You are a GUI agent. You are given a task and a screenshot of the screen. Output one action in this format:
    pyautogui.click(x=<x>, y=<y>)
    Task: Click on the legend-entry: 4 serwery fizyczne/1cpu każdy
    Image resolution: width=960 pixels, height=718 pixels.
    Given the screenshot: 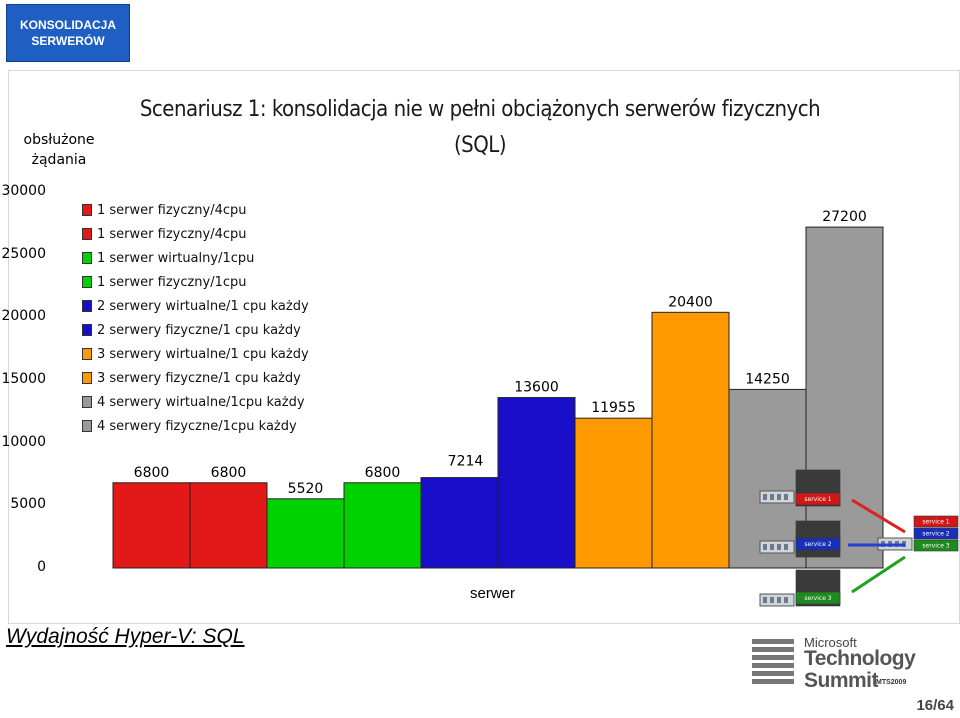 What is the action you would take?
    pyautogui.click(x=195, y=426)
    